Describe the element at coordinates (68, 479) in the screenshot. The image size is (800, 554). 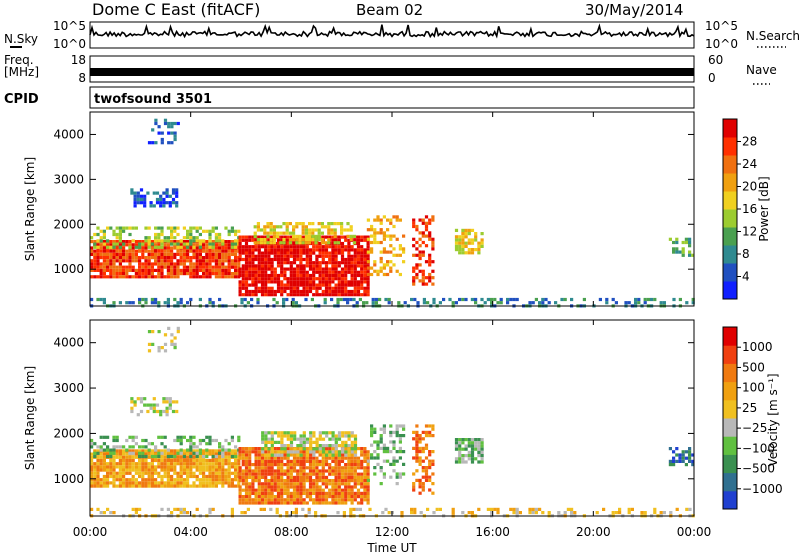
I see `y-tick-label: 1000` at that location.